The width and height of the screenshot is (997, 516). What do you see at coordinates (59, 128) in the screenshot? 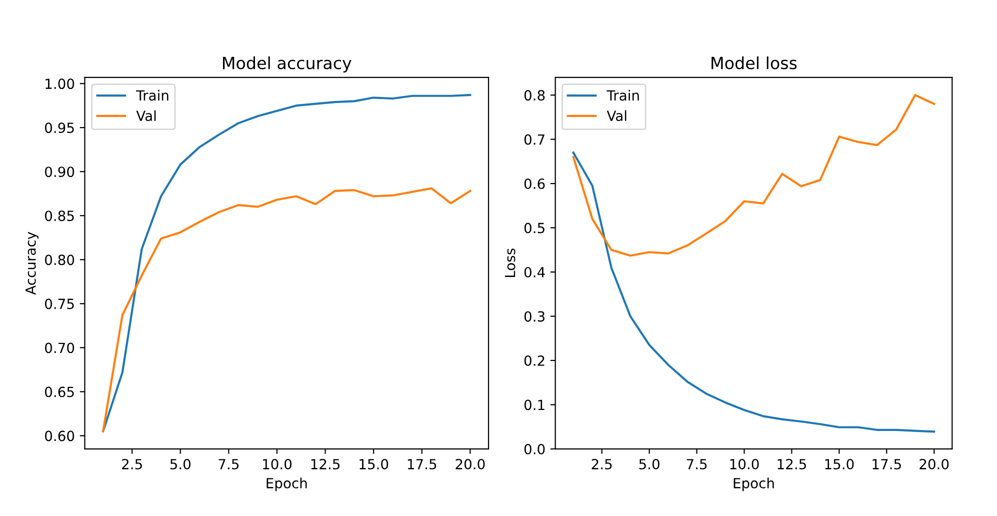
I see `y-tick-label: 0.95` at bounding box center [59, 128].